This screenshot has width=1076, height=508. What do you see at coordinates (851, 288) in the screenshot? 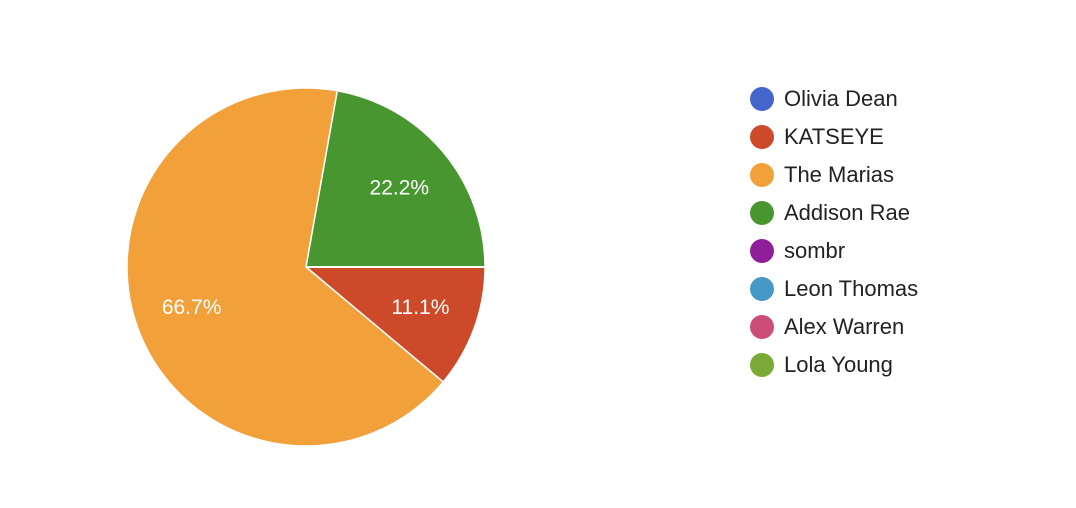
I see `legend-label: Leon Thomas` at bounding box center [851, 288].